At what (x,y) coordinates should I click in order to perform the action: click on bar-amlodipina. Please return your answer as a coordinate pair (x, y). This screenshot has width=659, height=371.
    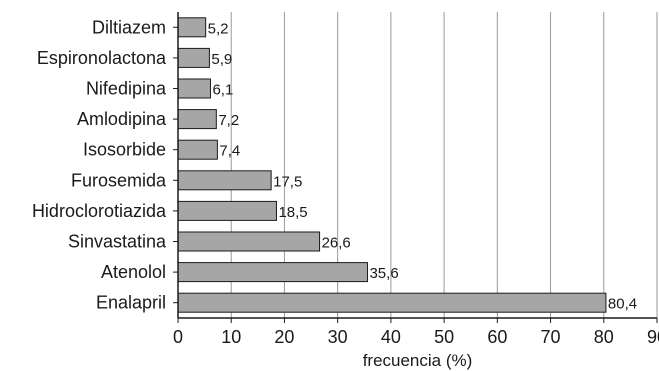
    Looking at the image, I should click on (197, 119).